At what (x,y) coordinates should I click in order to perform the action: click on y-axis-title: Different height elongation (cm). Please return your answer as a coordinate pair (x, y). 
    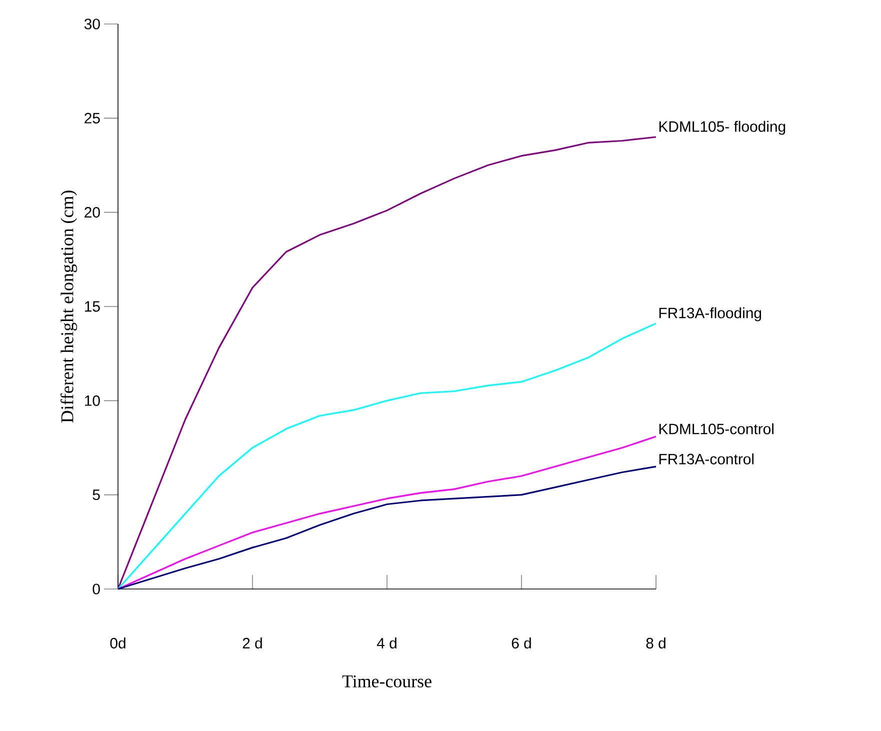
    Looking at the image, I should click on (69, 306).